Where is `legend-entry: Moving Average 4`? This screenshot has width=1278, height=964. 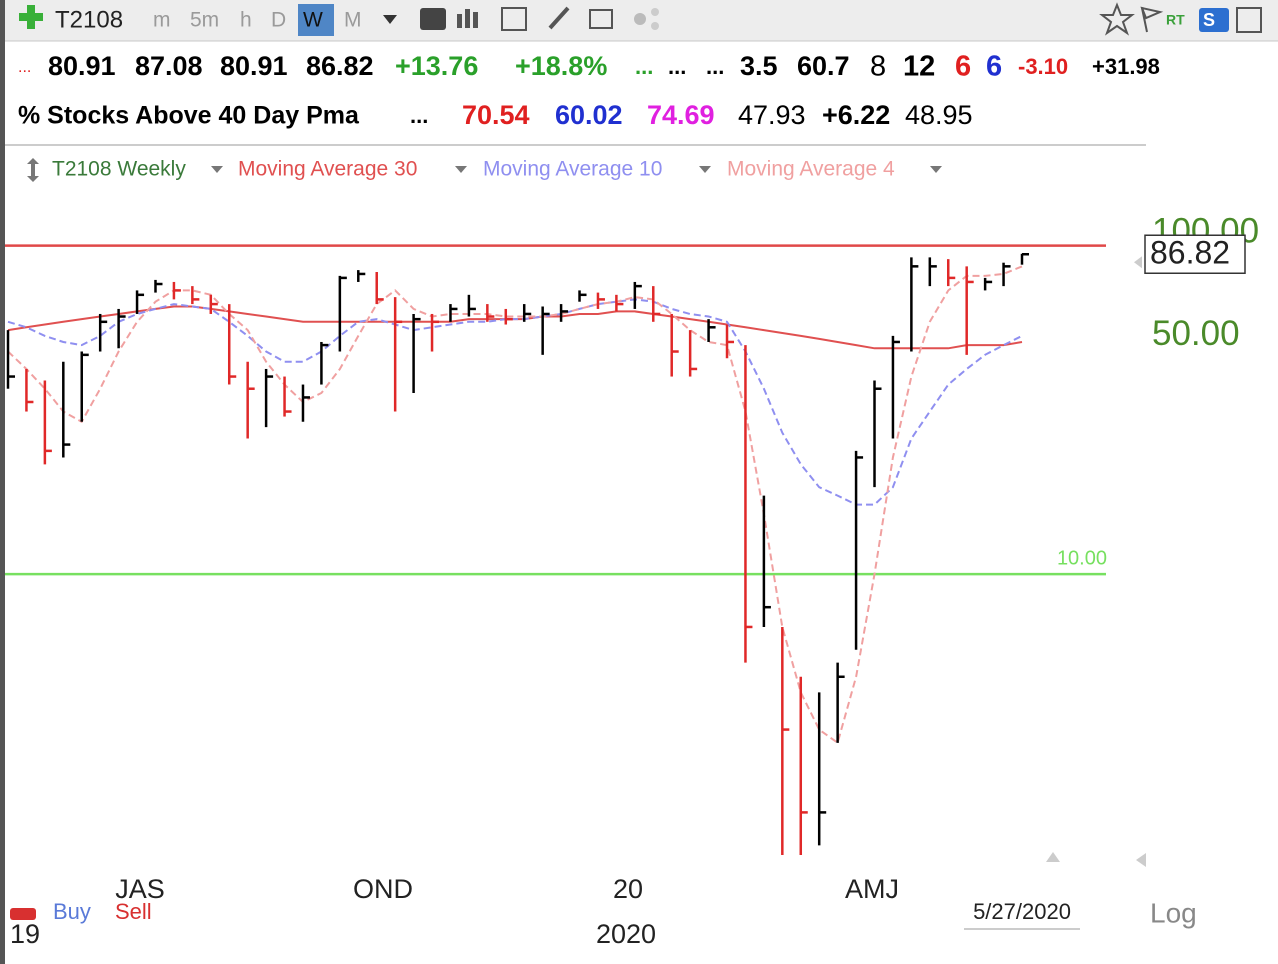
legend-entry: Moving Average 4 is located at coordinates (811, 169).